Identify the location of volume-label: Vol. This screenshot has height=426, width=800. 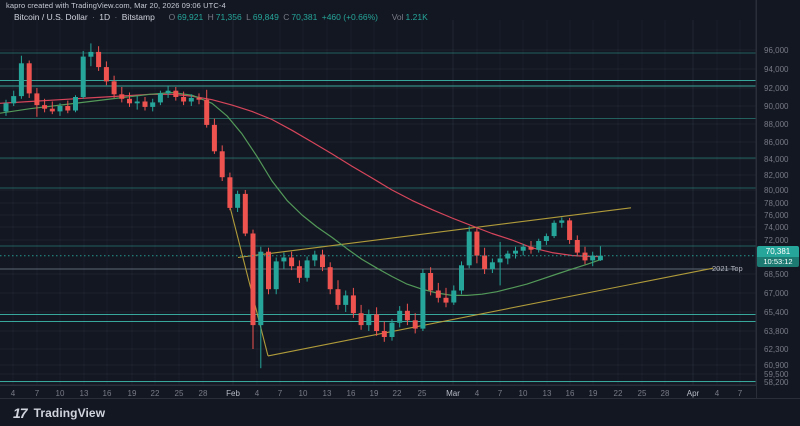
(397, 17).